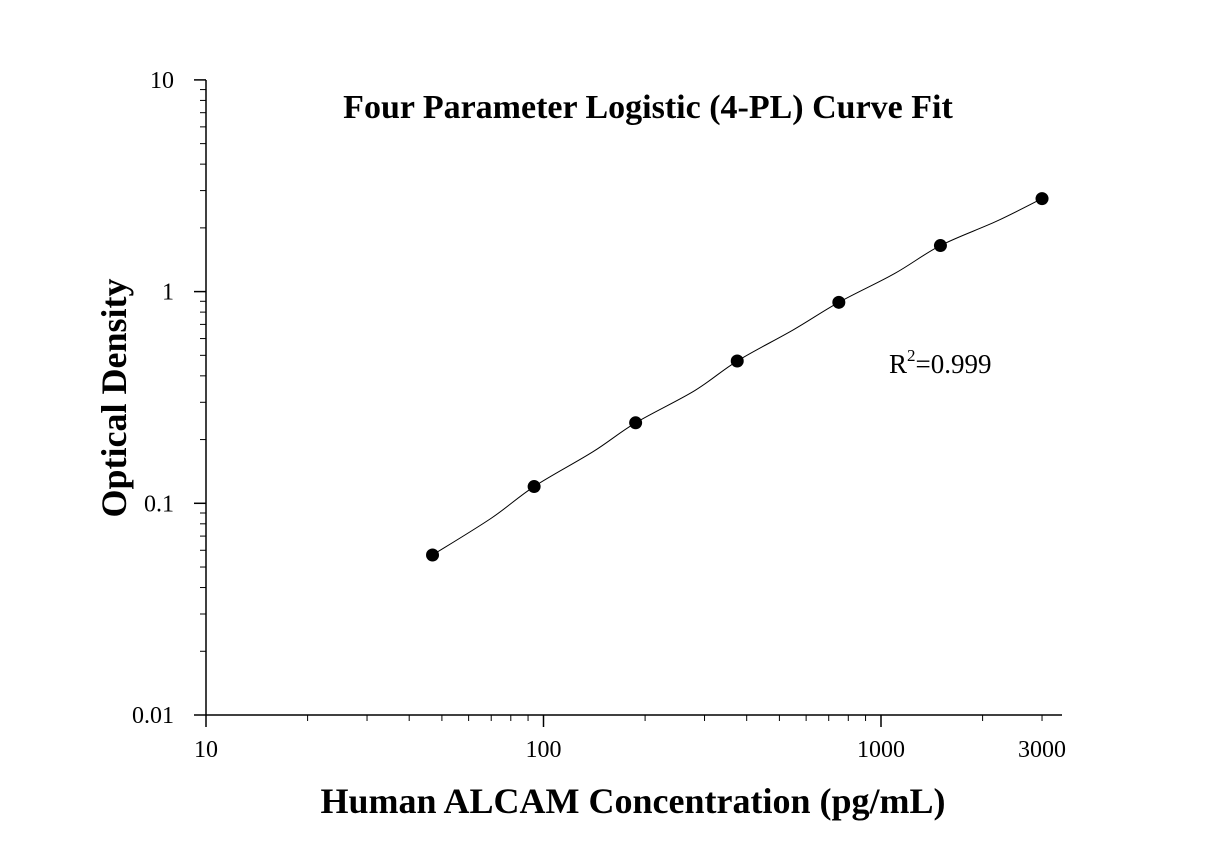 The height and width of the screenshot is (859, 1232). Describe the element at coordinates (162, 81) in the screenshot. I see `y-tick-label: 10` at that location.